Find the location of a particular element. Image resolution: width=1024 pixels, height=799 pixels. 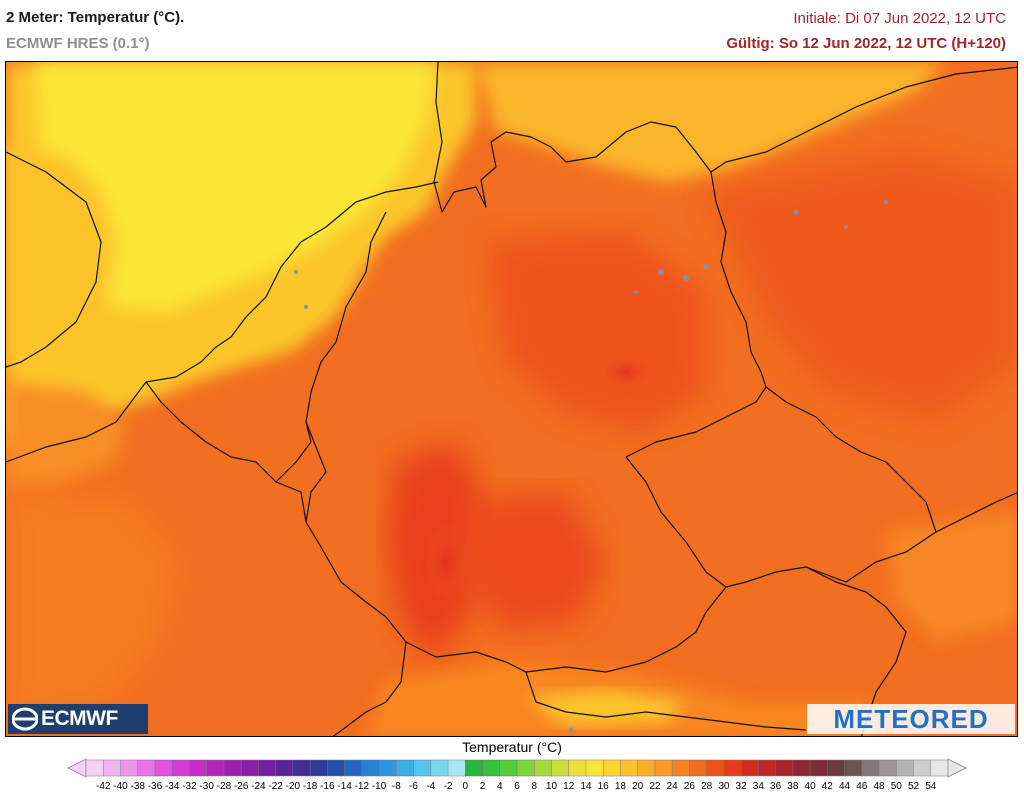

legend-tick-label: -2 is located at coordinates (448, 786).